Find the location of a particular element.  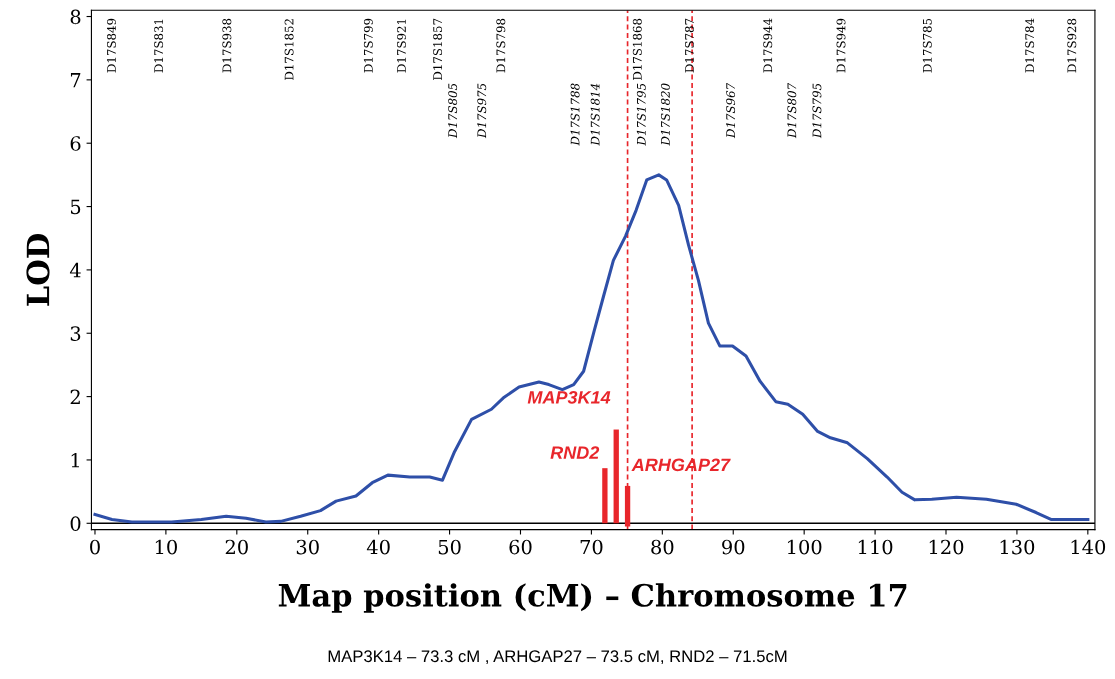

annotation: D17S1820 is located at coordinates (665, 114).